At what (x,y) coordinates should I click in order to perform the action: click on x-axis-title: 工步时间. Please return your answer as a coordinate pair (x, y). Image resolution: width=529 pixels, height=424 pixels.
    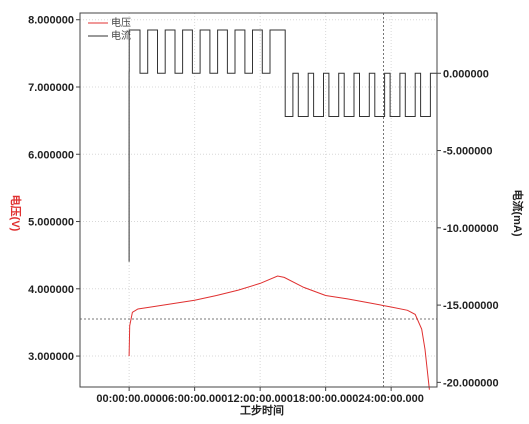
    Looking at the image, I should click on (262, 410).